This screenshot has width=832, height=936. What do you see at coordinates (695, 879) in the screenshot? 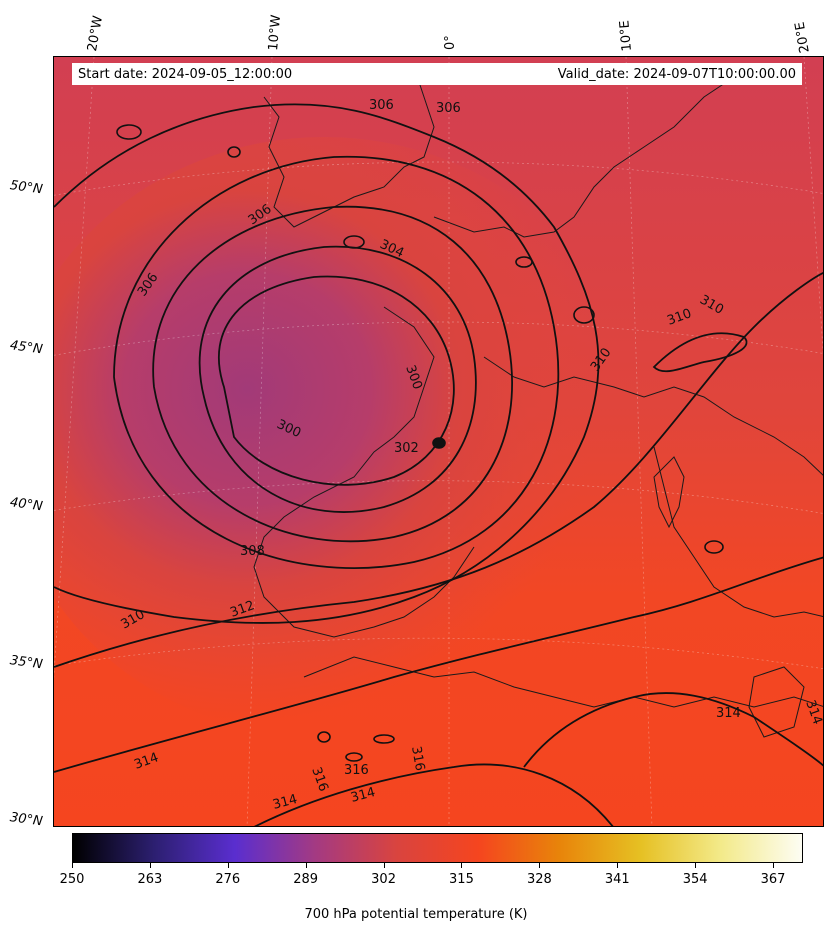
I see `colorbar-tick-label: 354` at bounding box center [695, 879].